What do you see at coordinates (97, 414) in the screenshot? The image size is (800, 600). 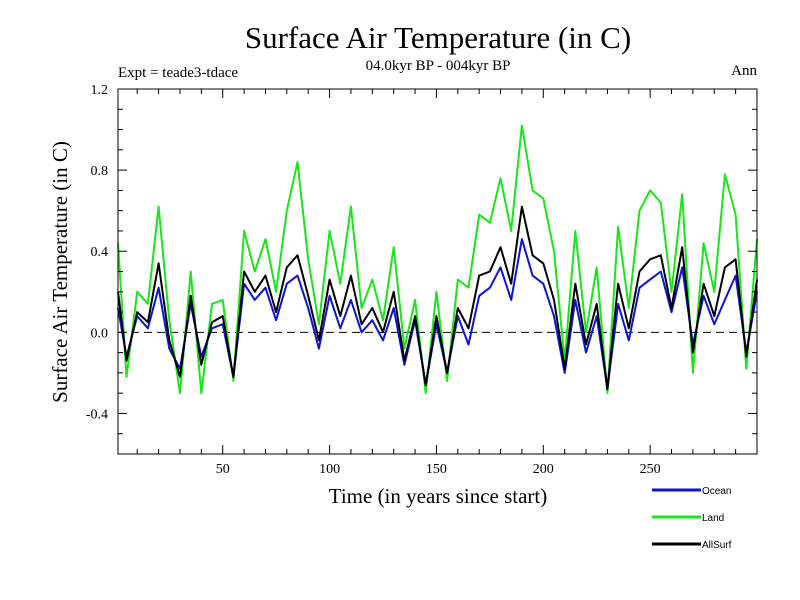 I see `y-tick-label: -0.4` at bounding box center [97, 414].